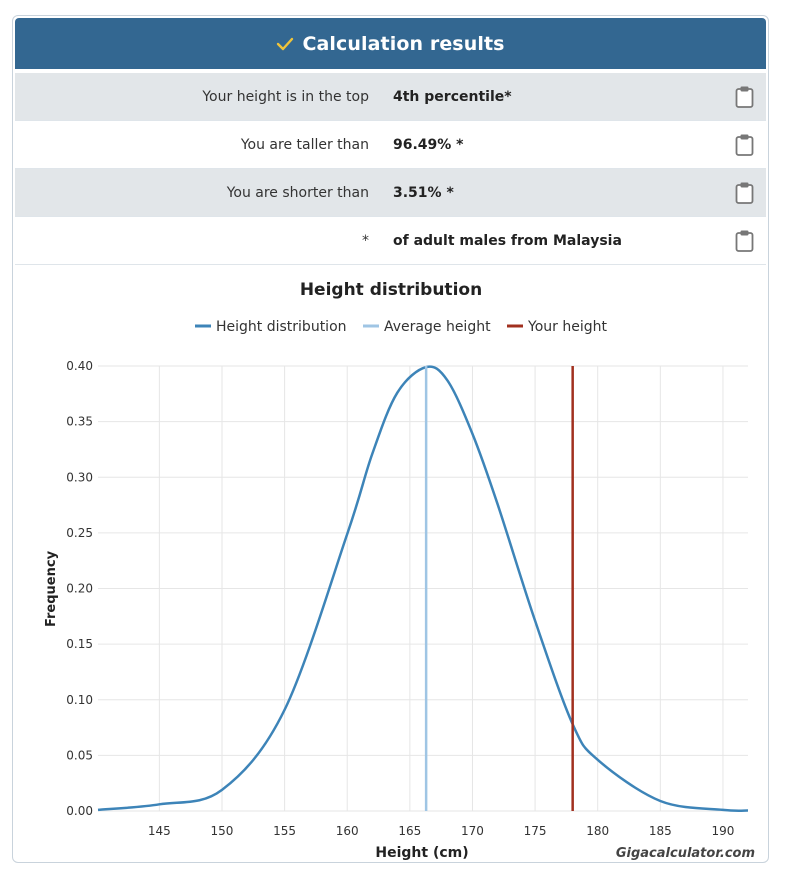 This screenshot has width=787, height=876. I want to click on y-tick-label: 0.15, so click(79, 644).